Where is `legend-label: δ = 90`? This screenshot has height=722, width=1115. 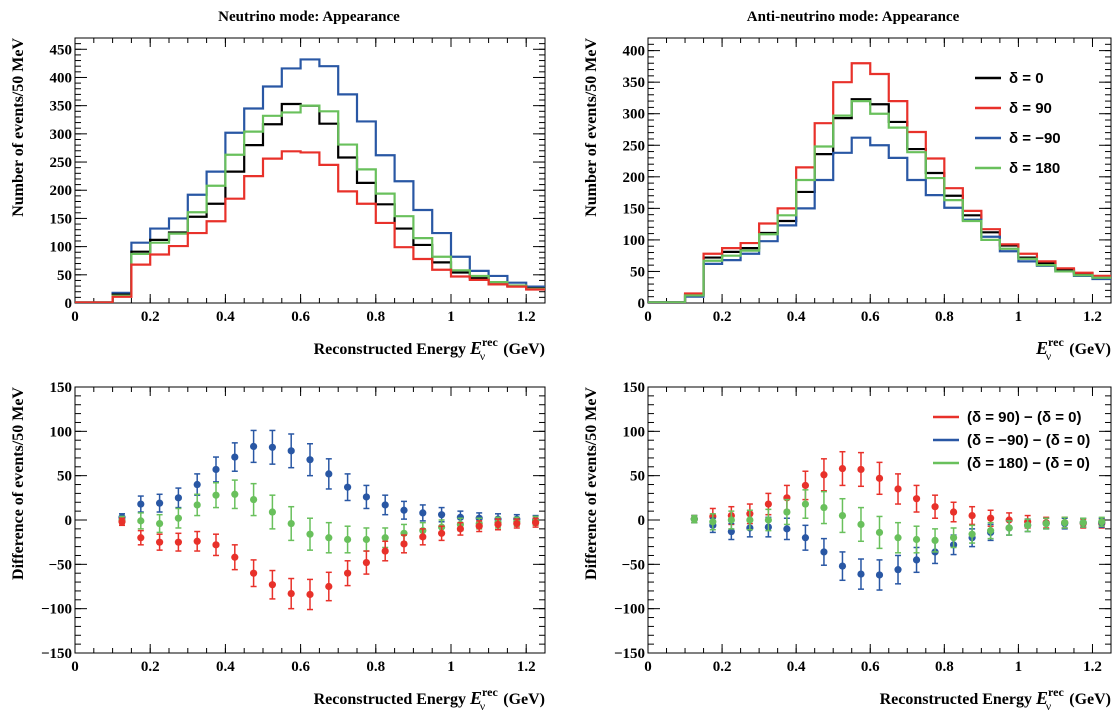
legend-label: δ = 90 is located at coordinates (1030, 108).